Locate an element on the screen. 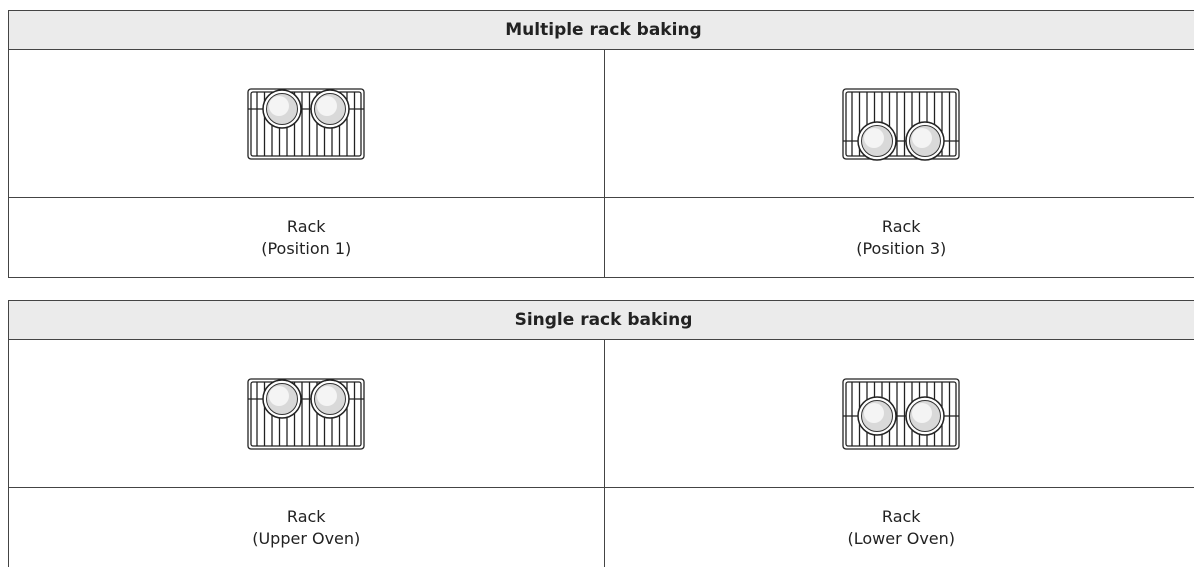 The width and height of the screenshot is (1194, 567). caption-row: Rack(Upper Oven) Rack(Lower Oven) is located at coordinates (601, 527).